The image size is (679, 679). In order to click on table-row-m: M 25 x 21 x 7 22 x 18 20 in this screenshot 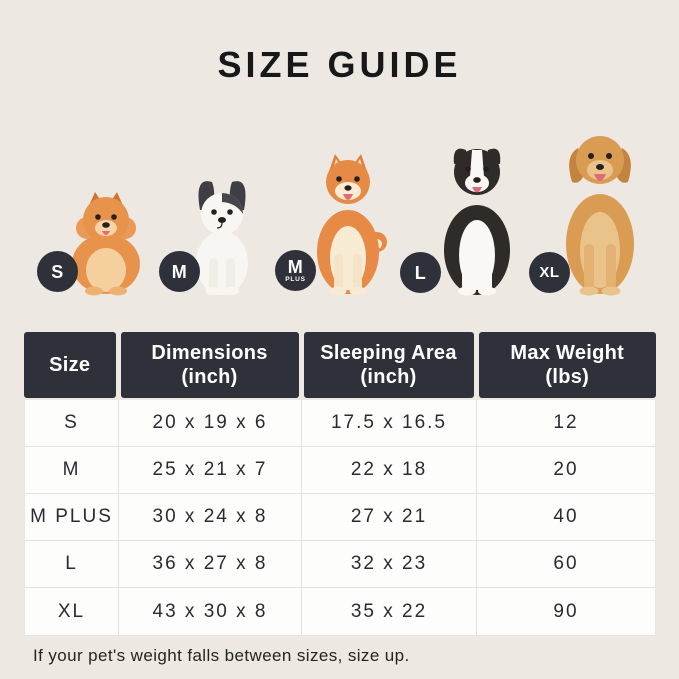, I will do `click(340, 470)`.